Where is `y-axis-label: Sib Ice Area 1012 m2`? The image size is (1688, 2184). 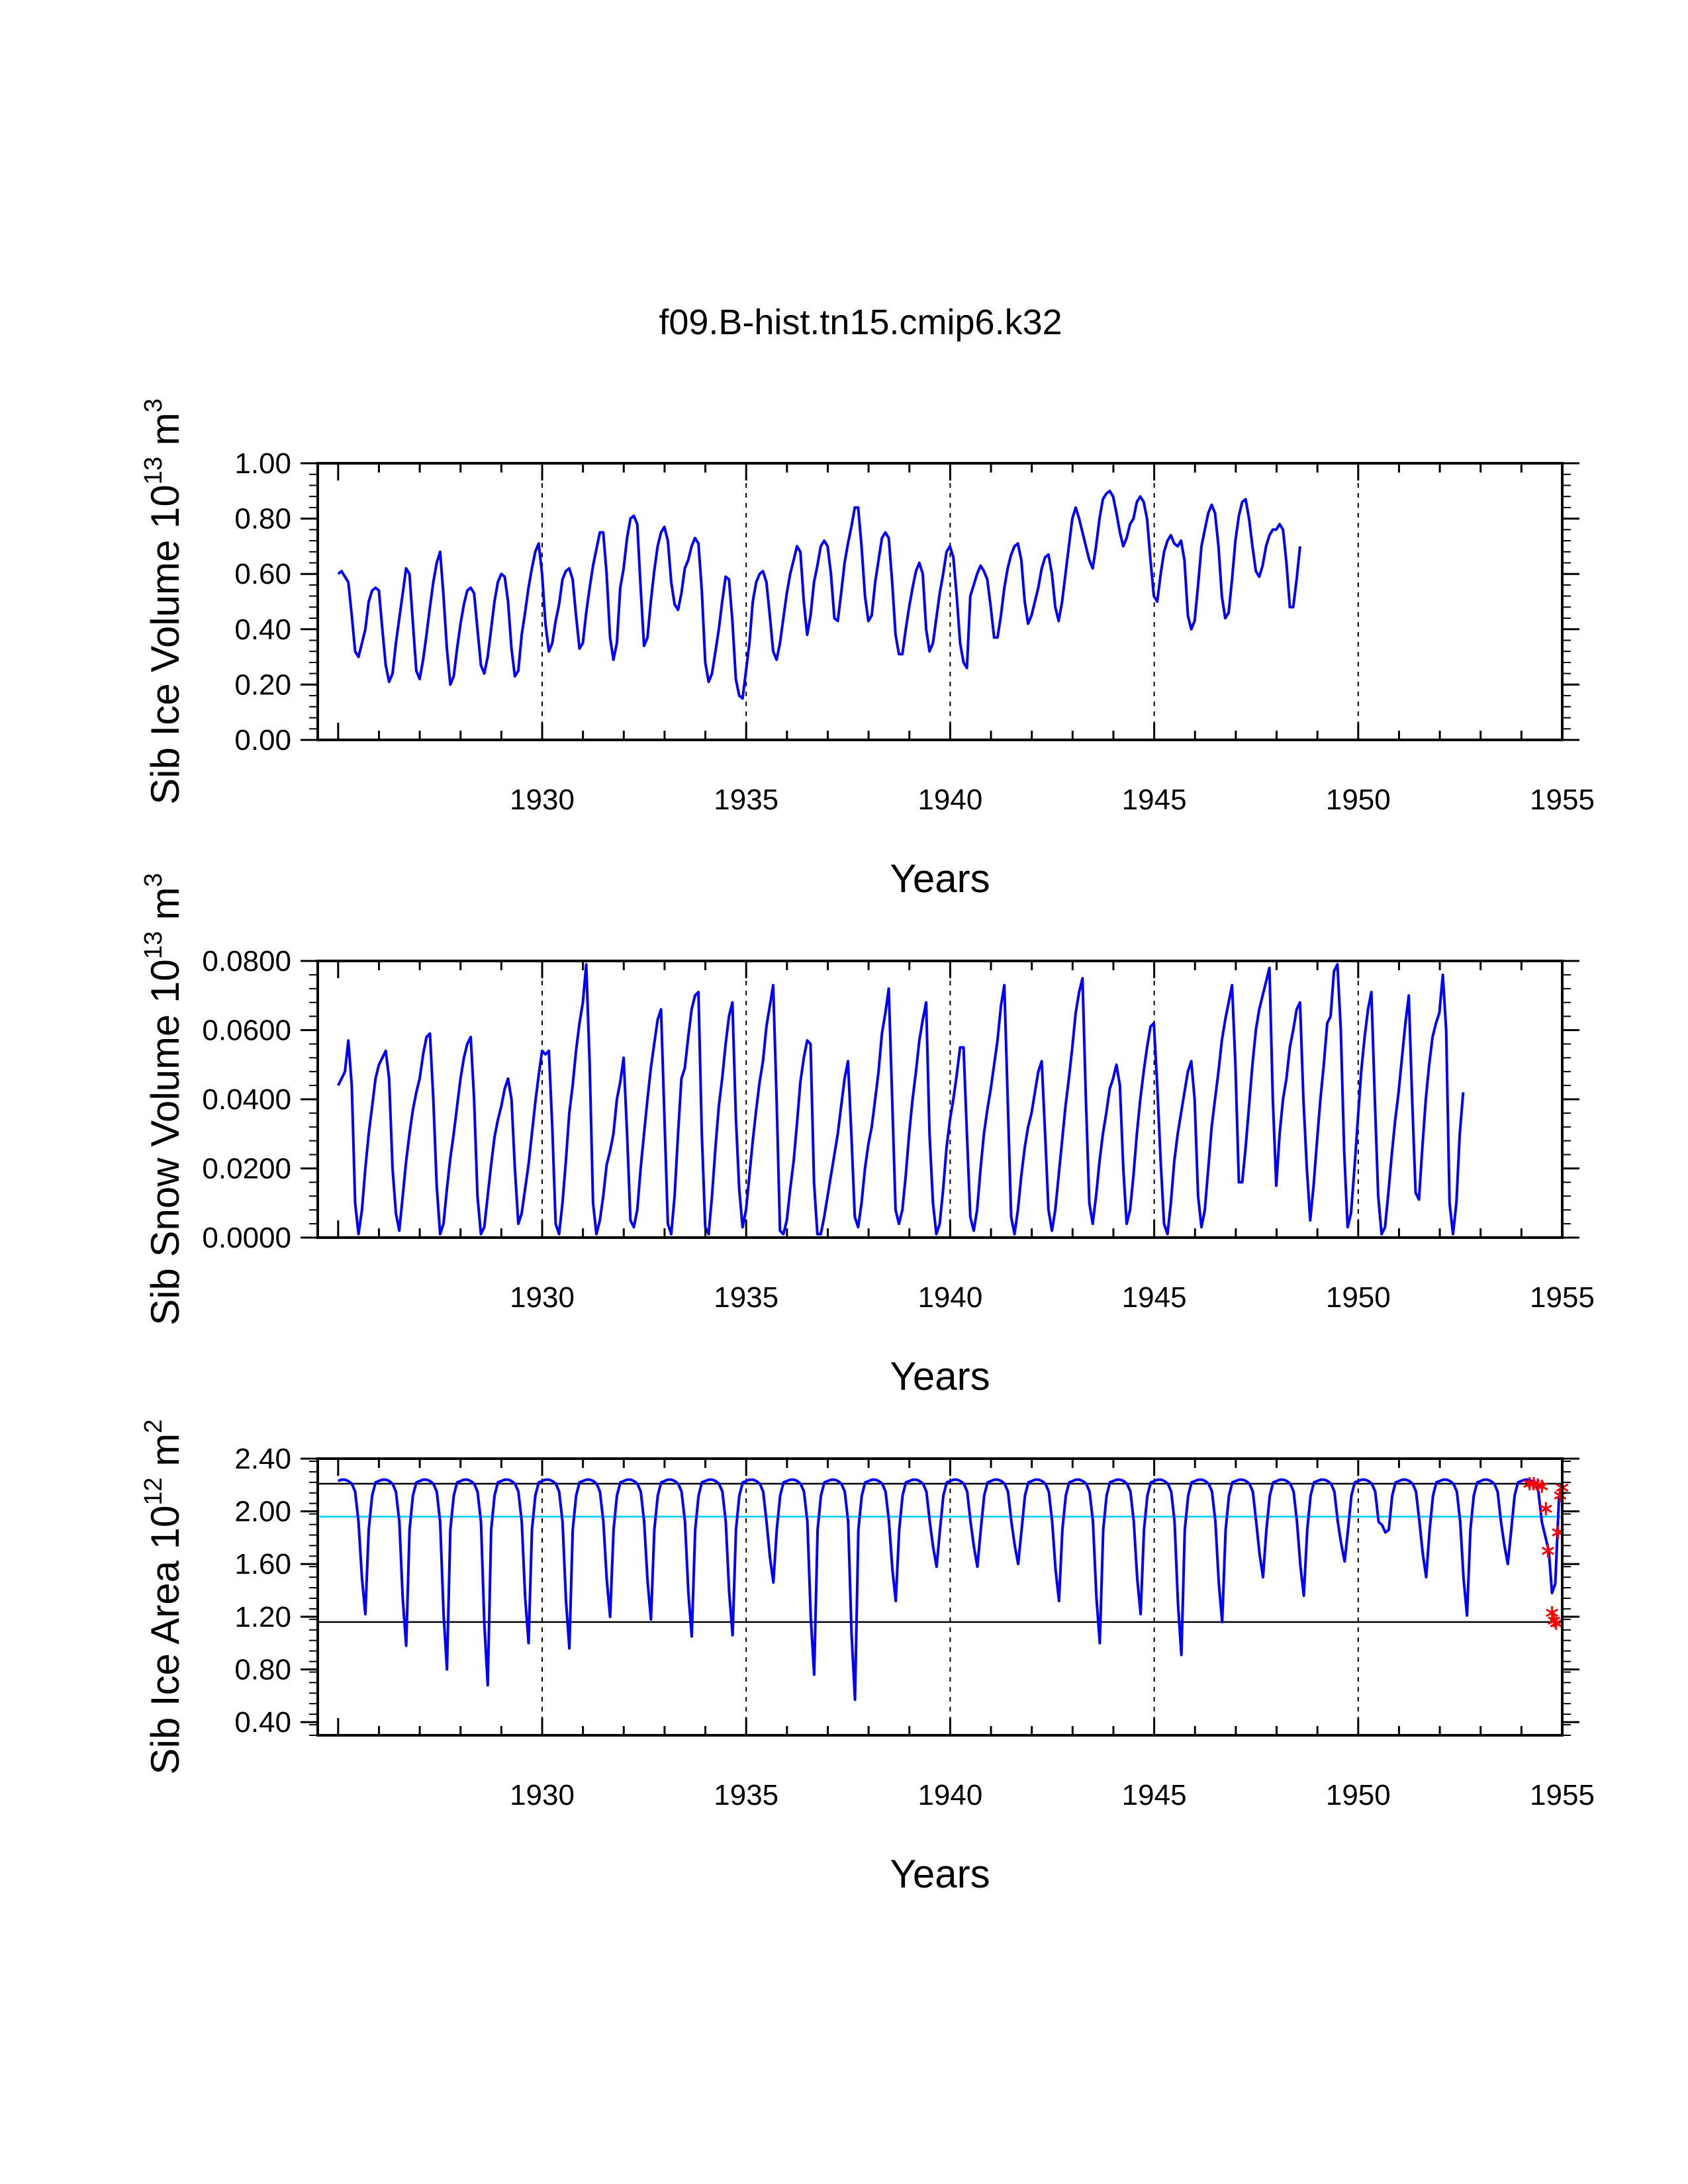
y-axis-label: Sib Ice Area 1012 m2 is located at coordinates (163, 1596).